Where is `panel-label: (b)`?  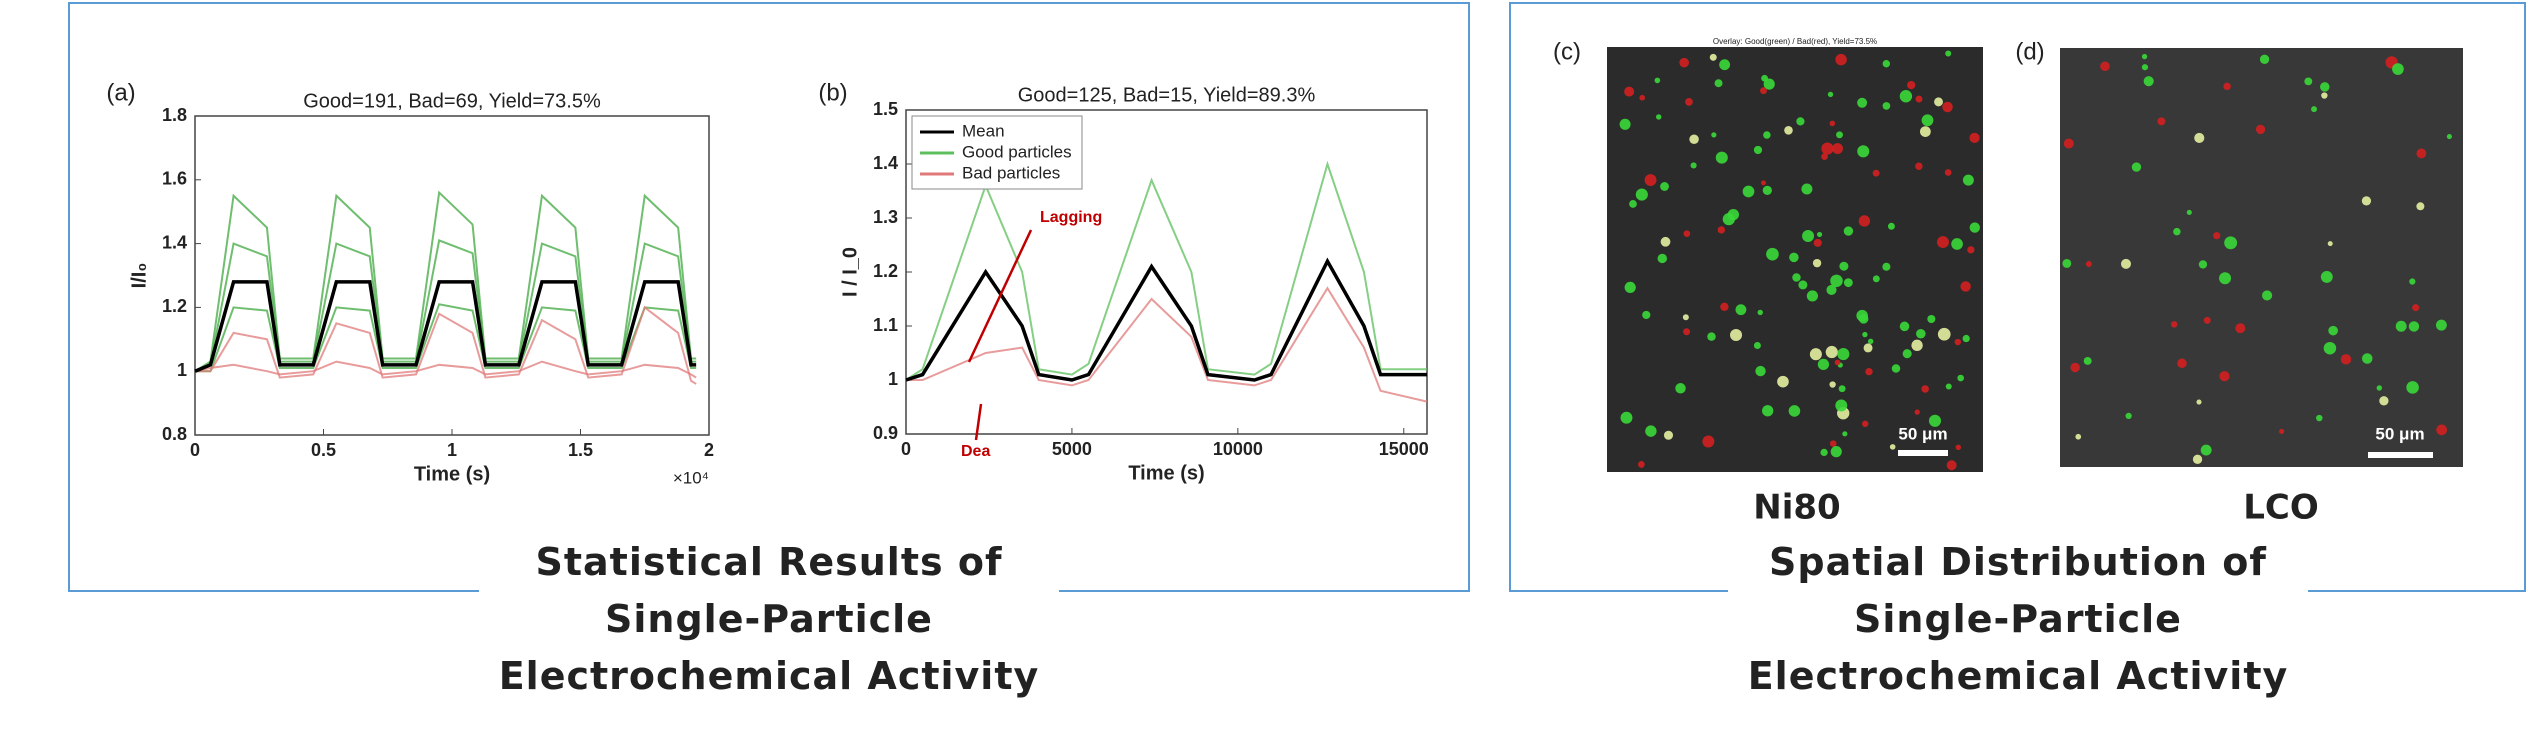 panel-label: (b) is located at coordinates (832, 92).